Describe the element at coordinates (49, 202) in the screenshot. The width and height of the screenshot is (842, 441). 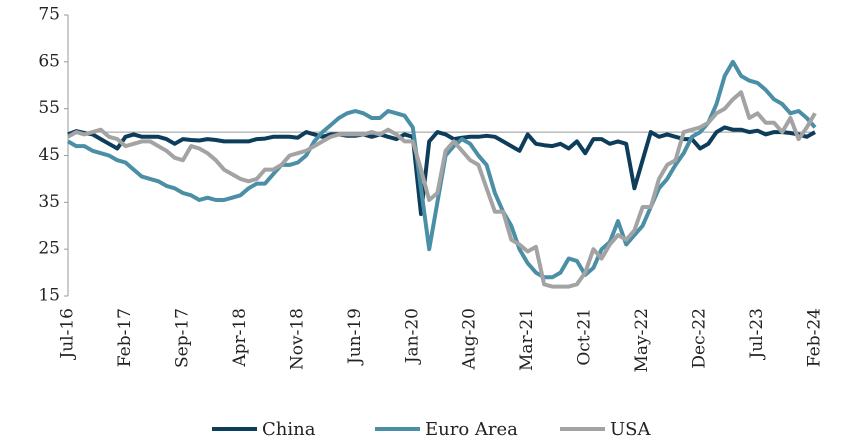
I see `y-tick-label: 35` at that location.